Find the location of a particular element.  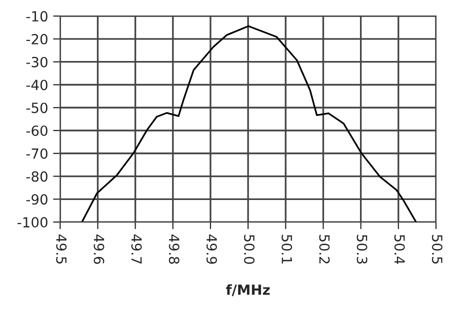

x-tick-label: 50.2 is located at coordinates (324, 249).